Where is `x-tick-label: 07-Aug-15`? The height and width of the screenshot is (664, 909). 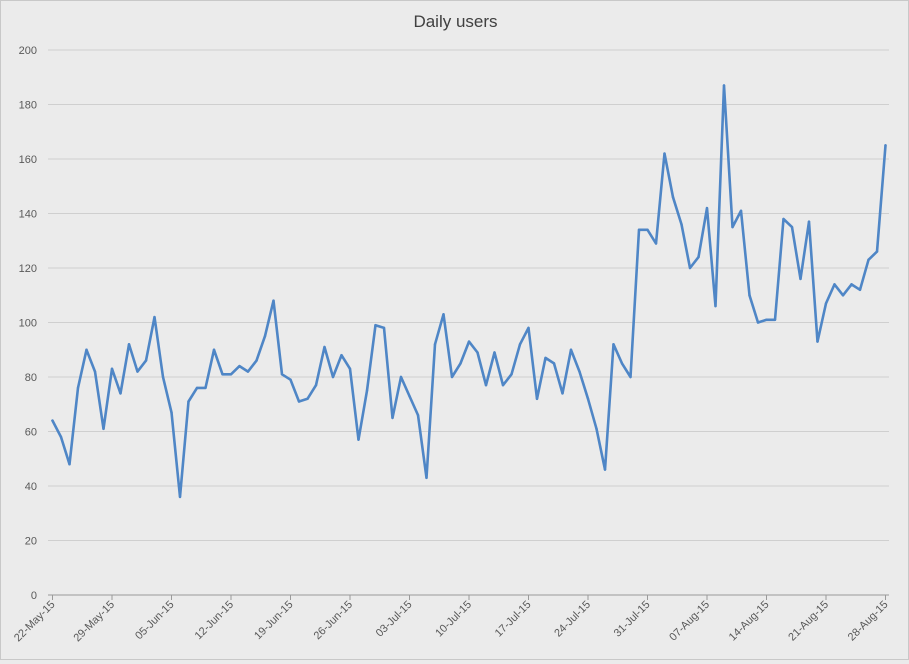 x-tick-label: 07-Aug-15 is located at coordinates (689, 621).